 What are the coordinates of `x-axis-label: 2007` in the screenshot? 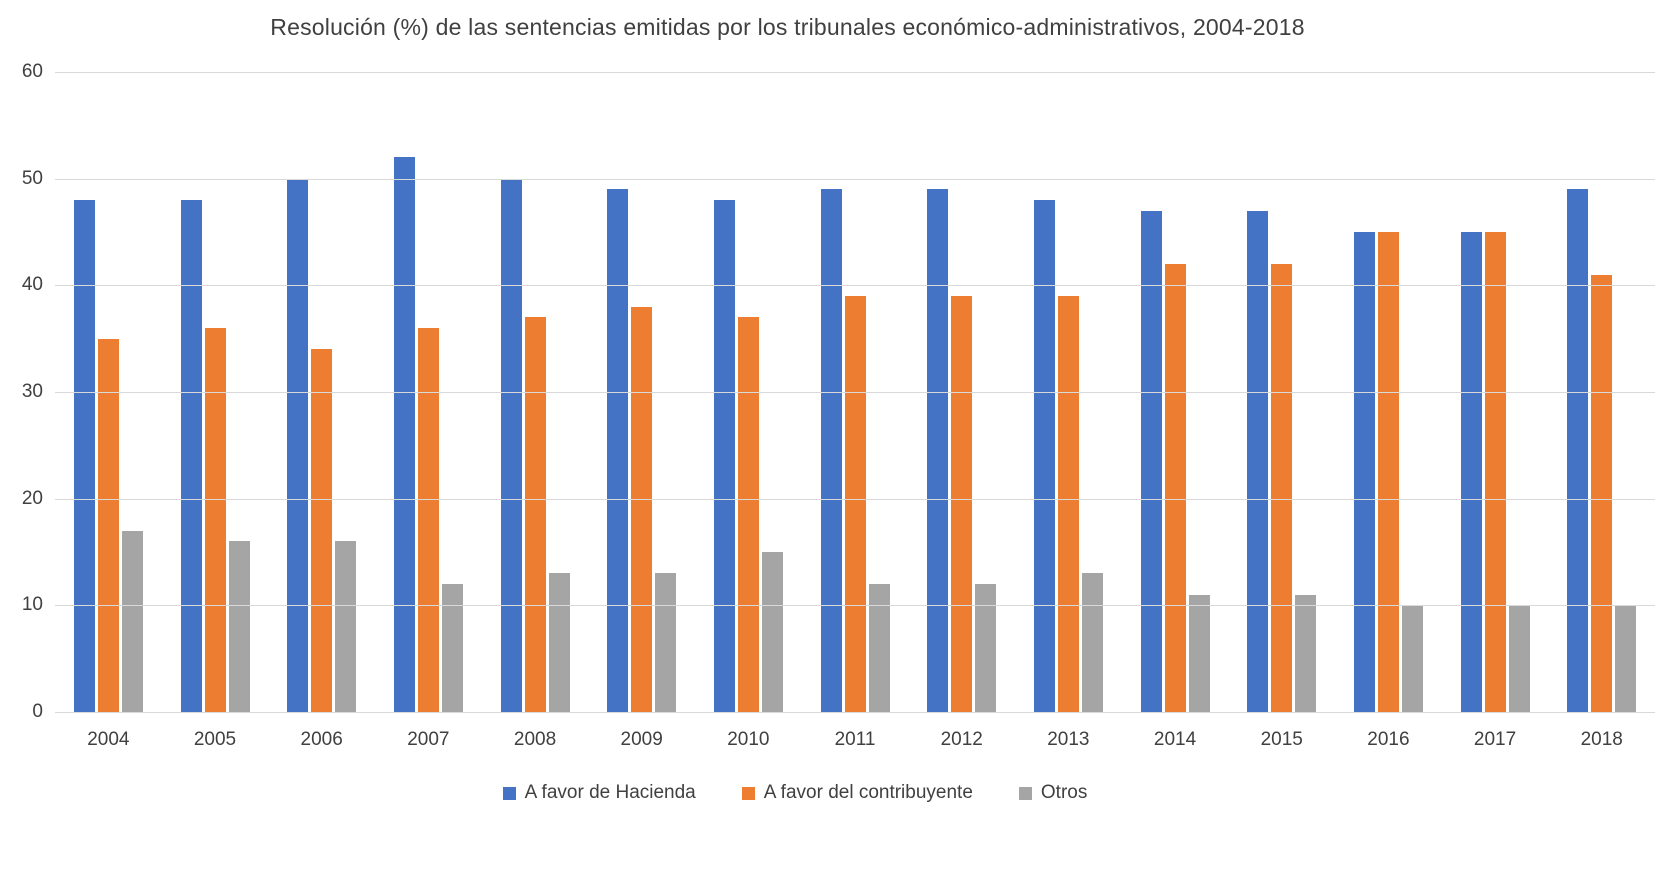 It's located at (428, 739).